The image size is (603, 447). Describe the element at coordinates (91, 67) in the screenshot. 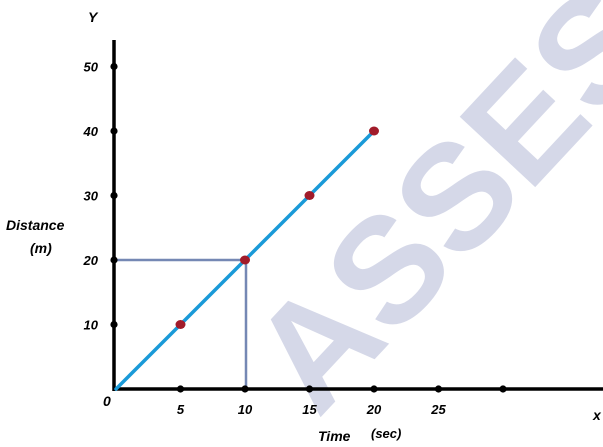

I see `y-tick-label: 50` at that location.